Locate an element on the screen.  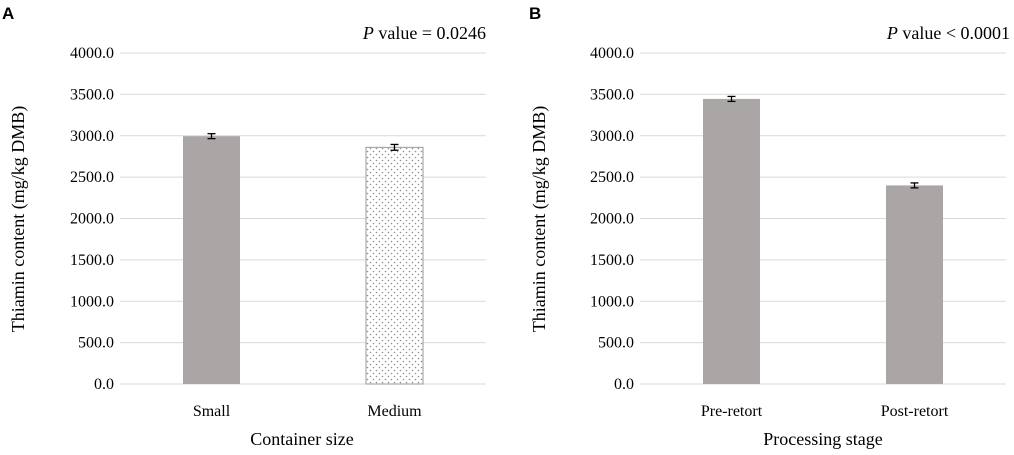
bars-b is located at coordinates (823, 241).